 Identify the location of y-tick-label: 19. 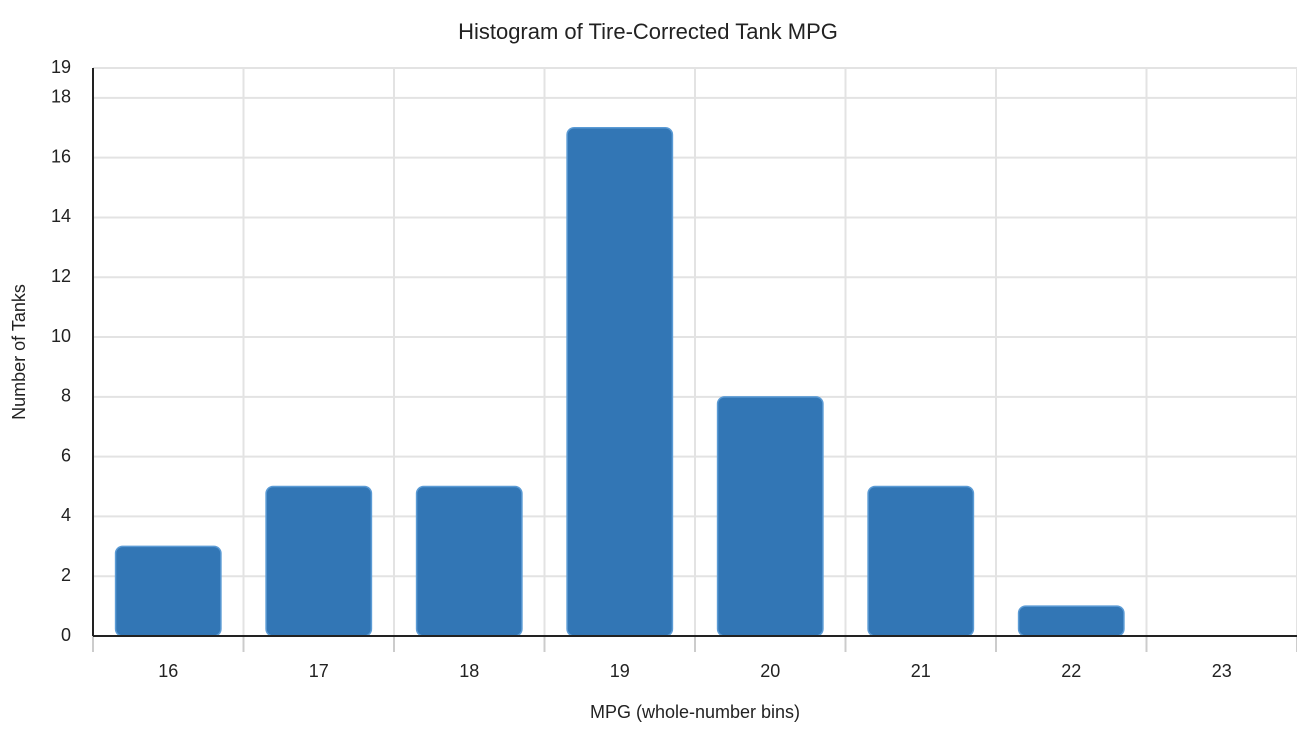
(61, 67).